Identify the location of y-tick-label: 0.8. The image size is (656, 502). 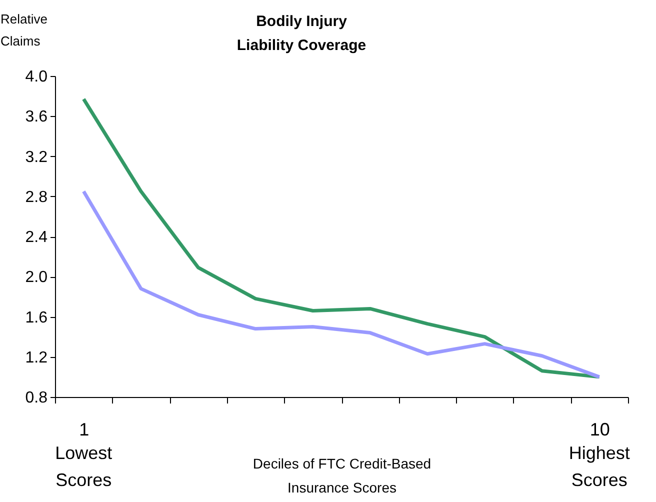
(36, 398).